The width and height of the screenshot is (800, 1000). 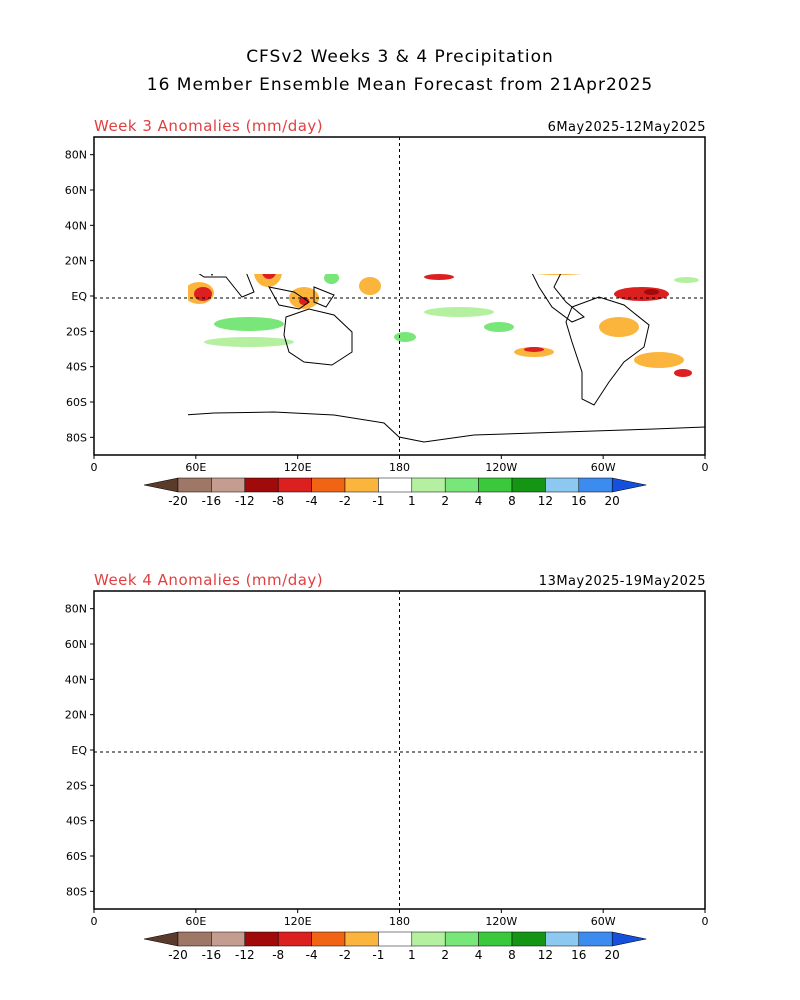 I want to click on colorbar-1: -20 -16 -12 -8 -4 -2 -1 1 2 4 8 12 16 20, so click(x=395, y=492).